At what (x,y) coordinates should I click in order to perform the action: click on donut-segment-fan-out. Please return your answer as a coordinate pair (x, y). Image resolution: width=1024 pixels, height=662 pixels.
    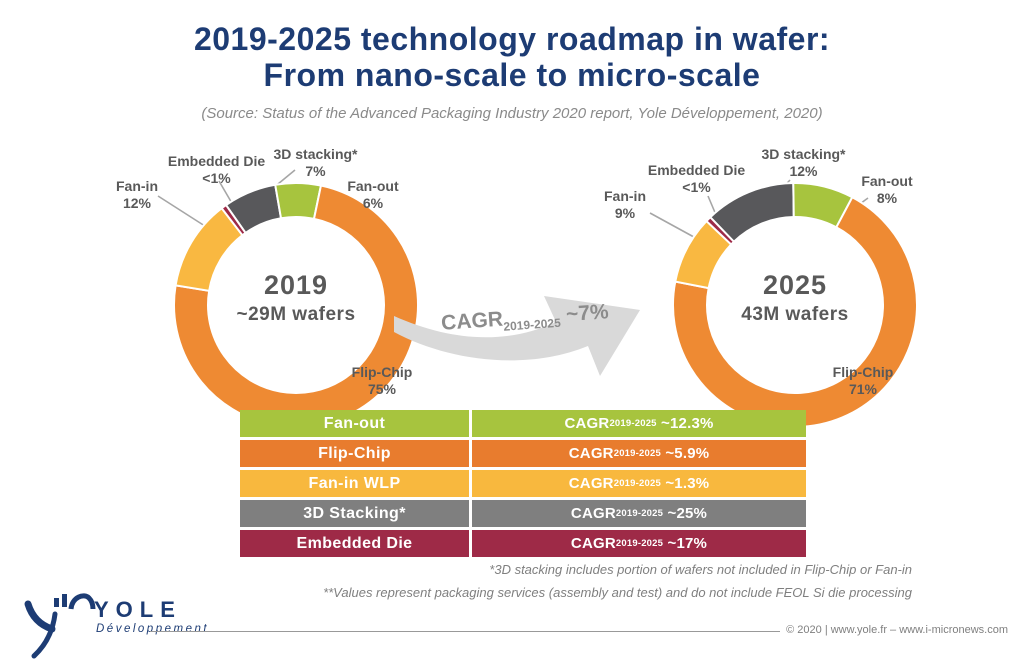
    Looking at the image, I should click on (298, 201).